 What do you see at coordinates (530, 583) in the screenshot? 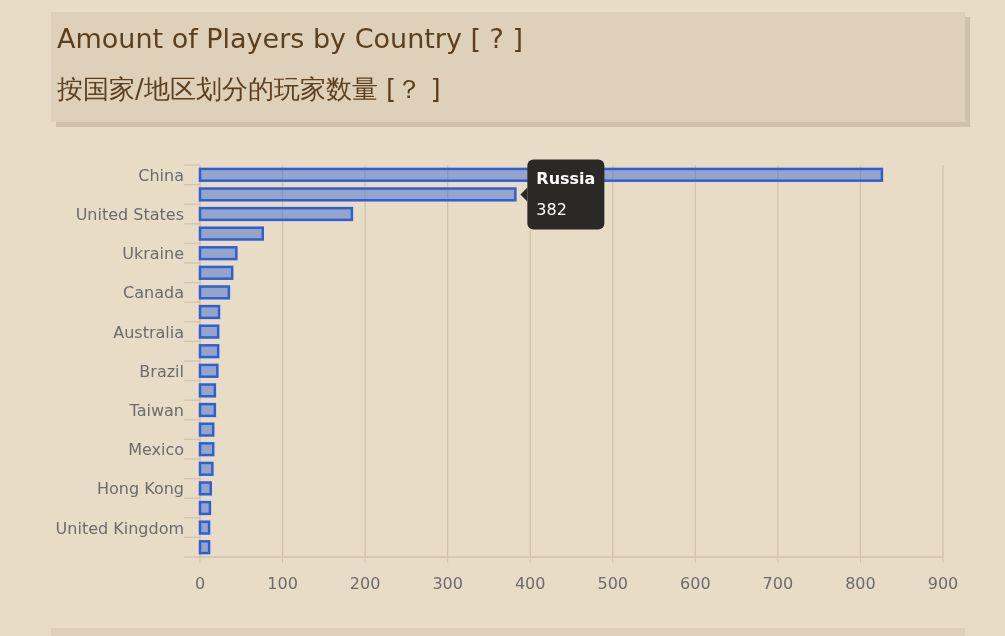
I see `x-tick-label: 400` at bounding box center [530, 583].